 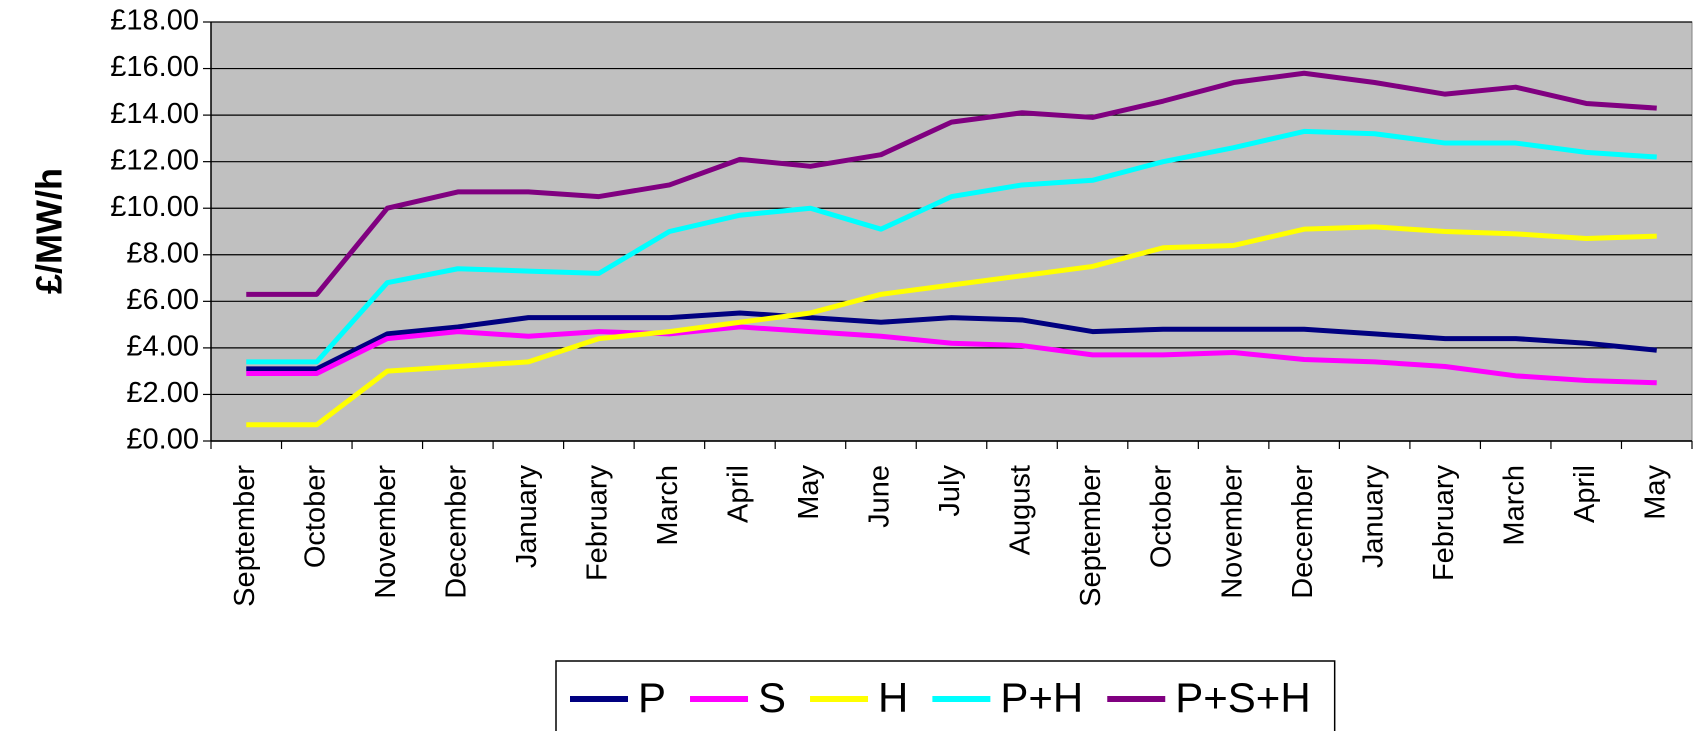 What do you see at coordinates (162, 440) in the screenshot?
I see `y-tick-label: £0.00` at bounding box center [162, 440].